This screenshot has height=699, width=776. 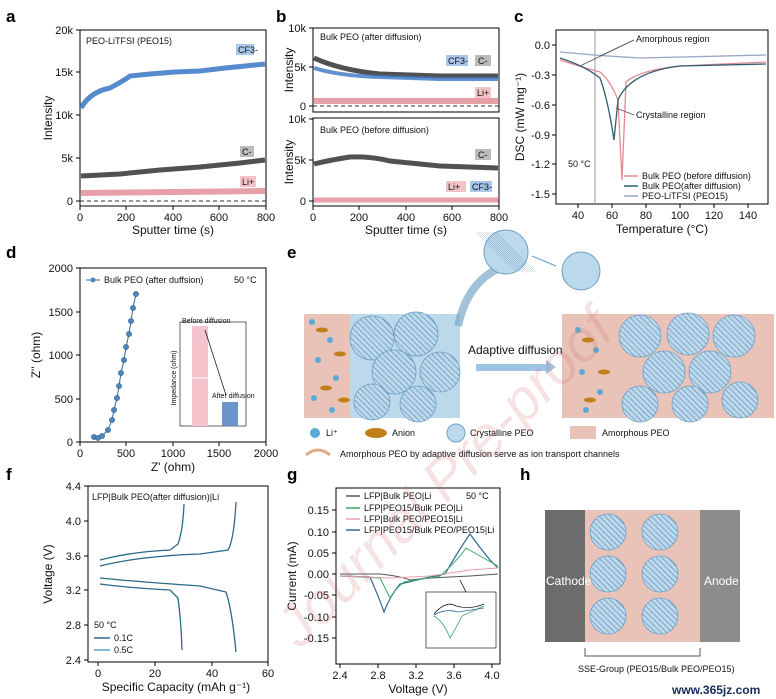 I want to click on a-xlabel: Sputter time (s), so click(x=173, y=230).